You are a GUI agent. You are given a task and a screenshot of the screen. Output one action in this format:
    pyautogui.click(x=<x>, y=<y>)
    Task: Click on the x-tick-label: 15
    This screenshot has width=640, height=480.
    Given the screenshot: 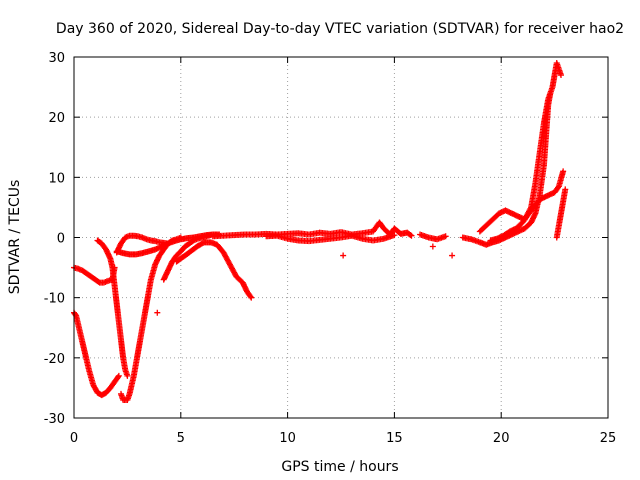 What is the action you would take?
    pyautogui.click(x=394, y=438)
    